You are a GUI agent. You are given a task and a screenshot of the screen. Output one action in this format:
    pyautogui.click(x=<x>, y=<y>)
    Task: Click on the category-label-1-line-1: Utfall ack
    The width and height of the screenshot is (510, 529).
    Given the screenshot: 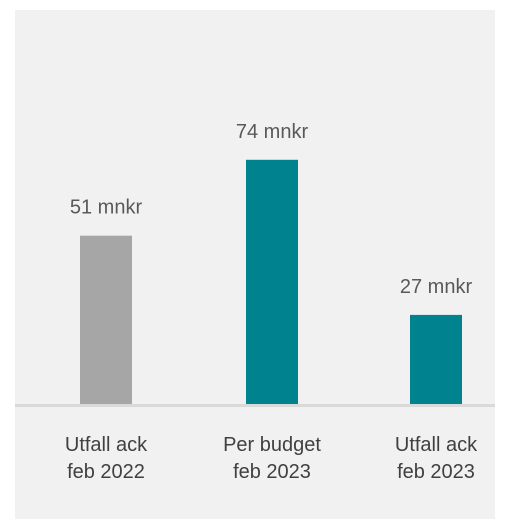 What is the action you would take?
    pyautogui.click(x=106, y=445)
    